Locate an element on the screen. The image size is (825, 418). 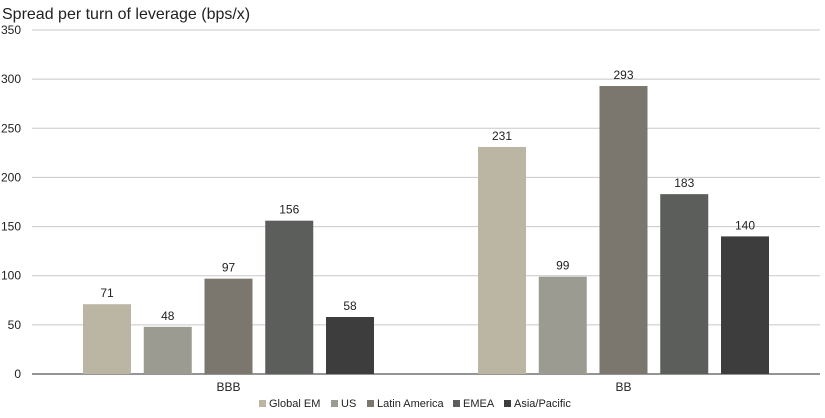
legend-label: Latin America is located at coordinates (411, 404).